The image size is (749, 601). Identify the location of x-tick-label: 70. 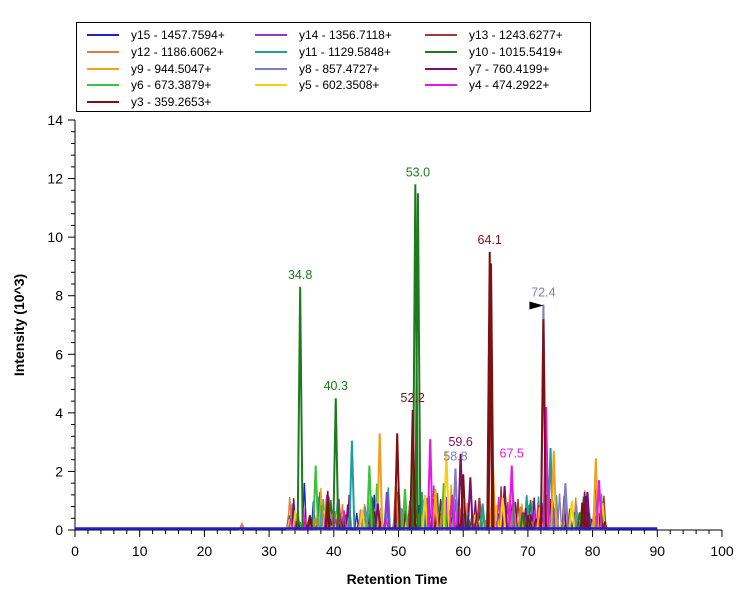
(528, 551).